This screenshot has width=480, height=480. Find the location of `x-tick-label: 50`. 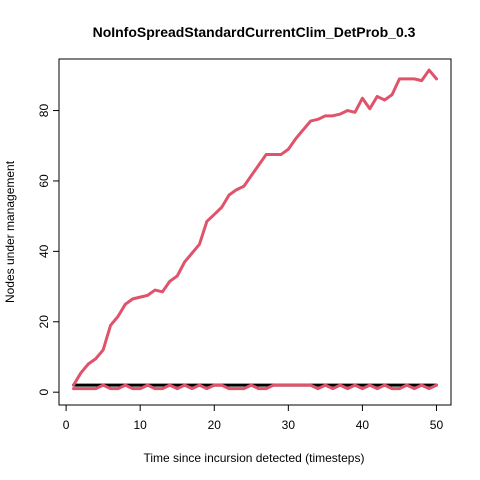

x-tick-label: 50 is located at coordinates (437, 425).